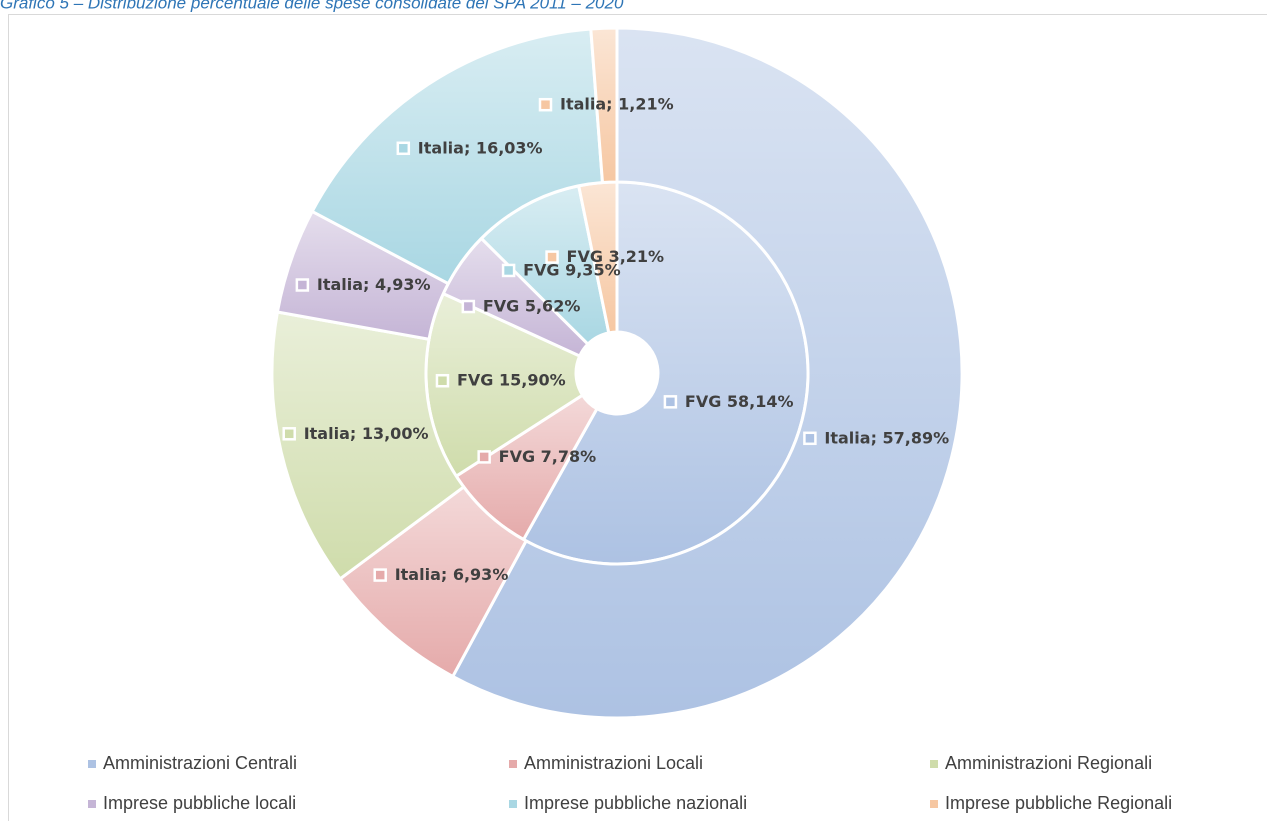 This screenshot has width=1267, height=821. What do you see at coordinates (617, 104) in the screenshot?
I see `data-label: Italia; 1,21%` at bounding box center [617, 104].